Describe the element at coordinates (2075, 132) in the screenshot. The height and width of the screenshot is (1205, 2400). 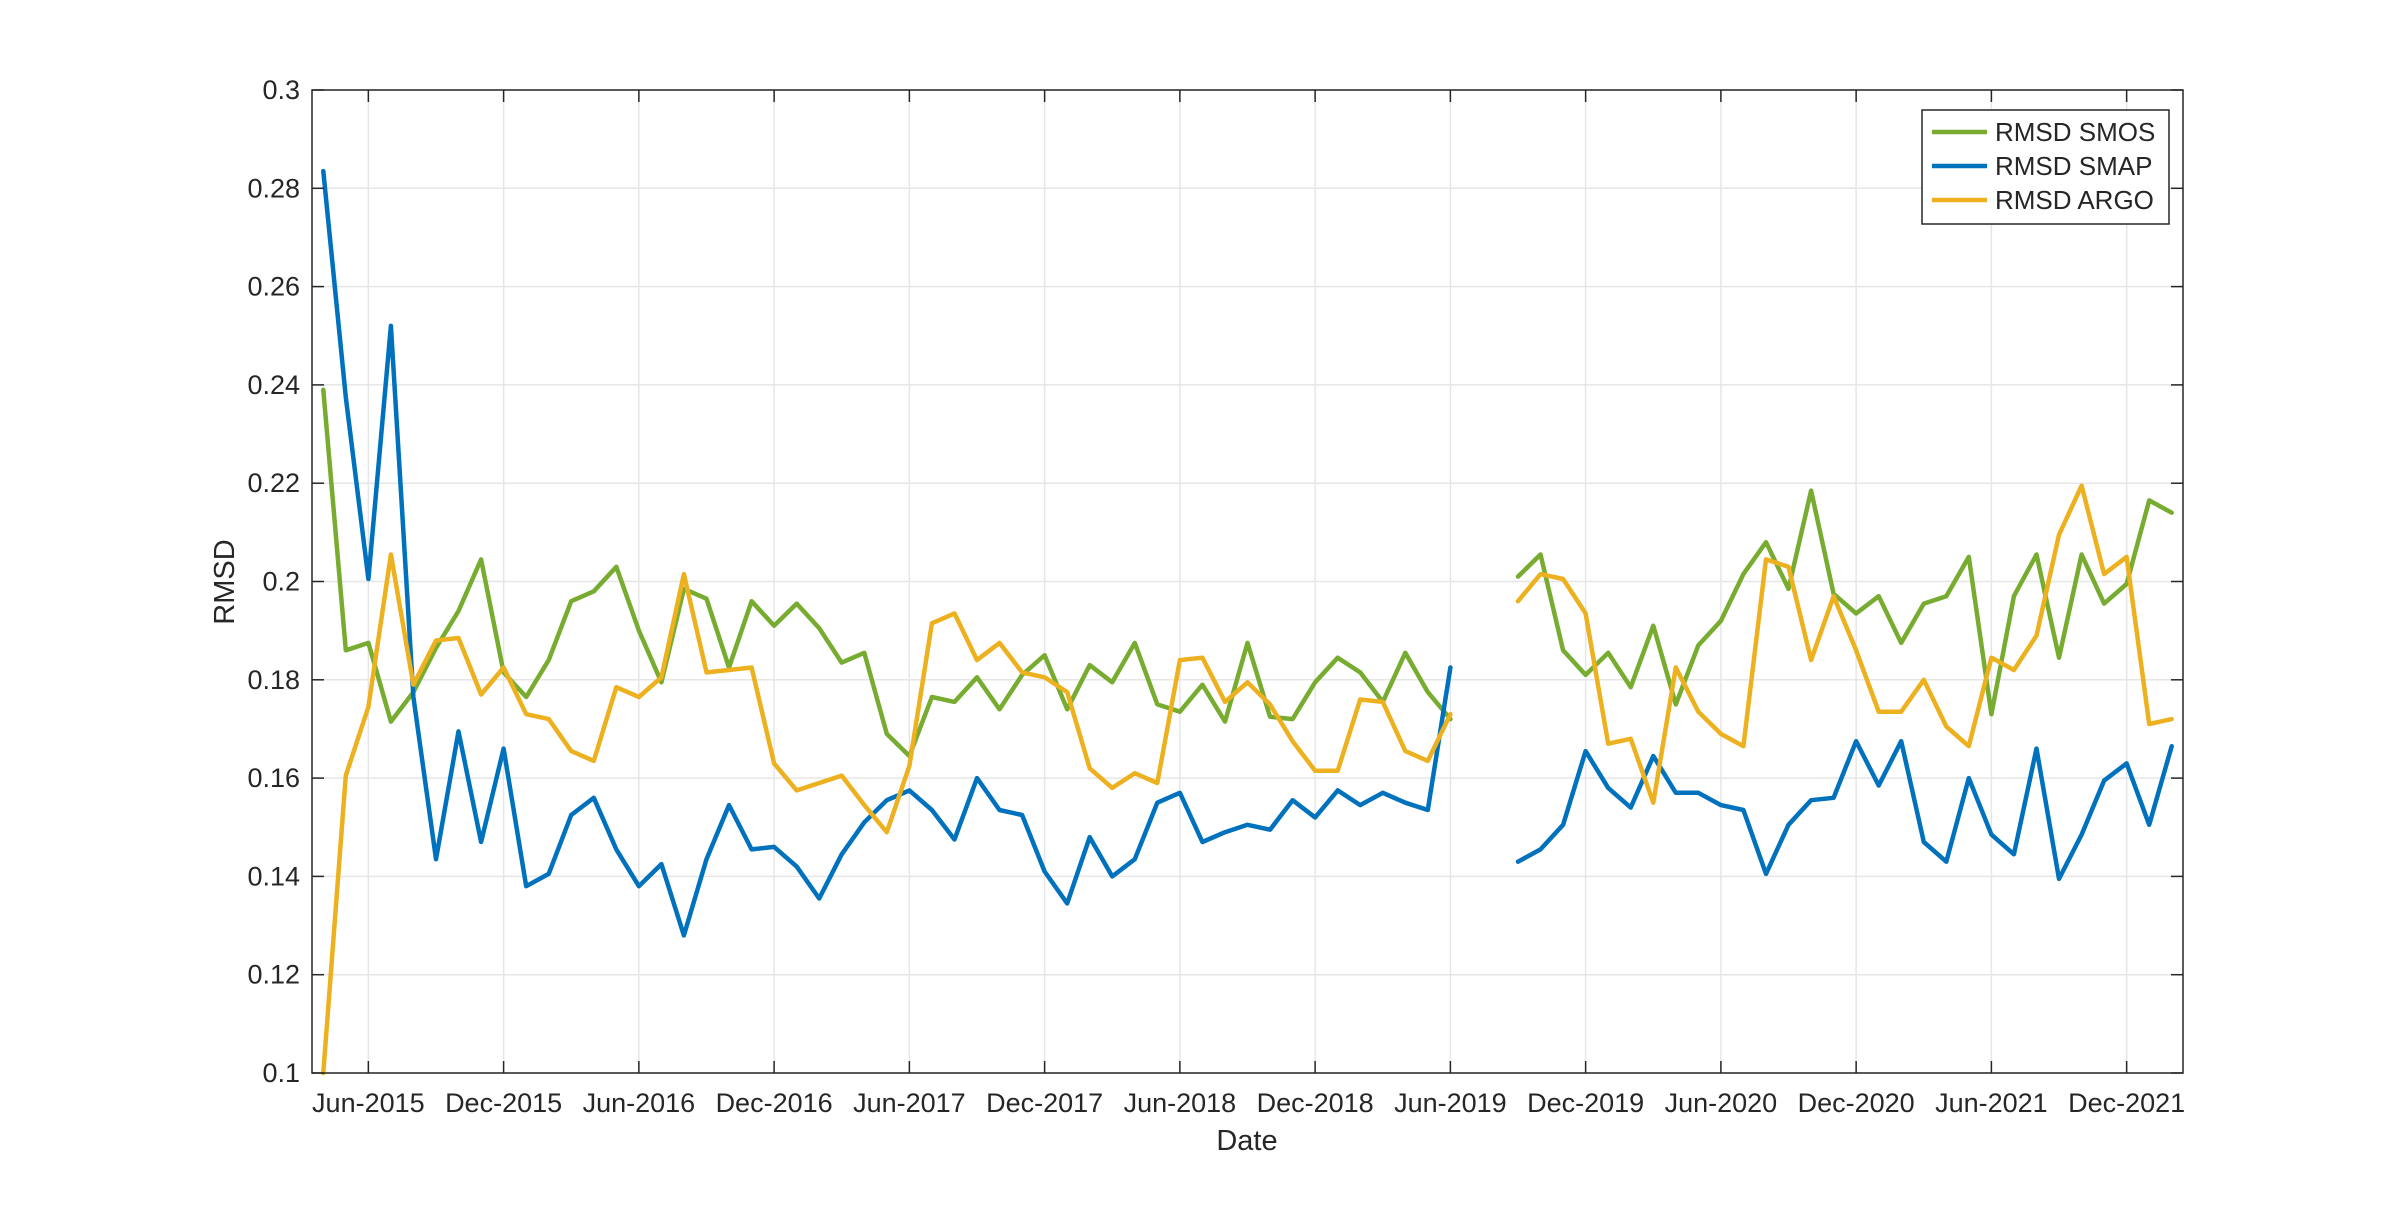
I see `legend-label: RMSD SMOS` at that location.